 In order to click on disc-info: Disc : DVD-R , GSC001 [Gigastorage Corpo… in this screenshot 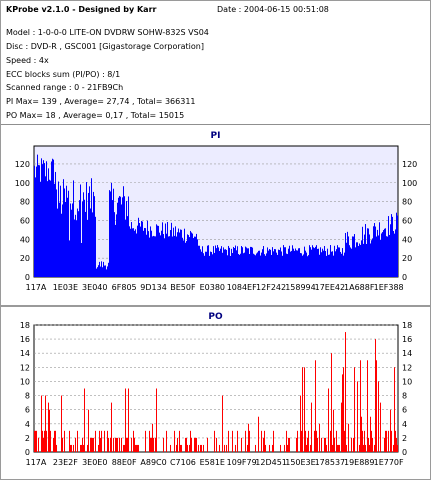, I will do `click(105, 46)`.